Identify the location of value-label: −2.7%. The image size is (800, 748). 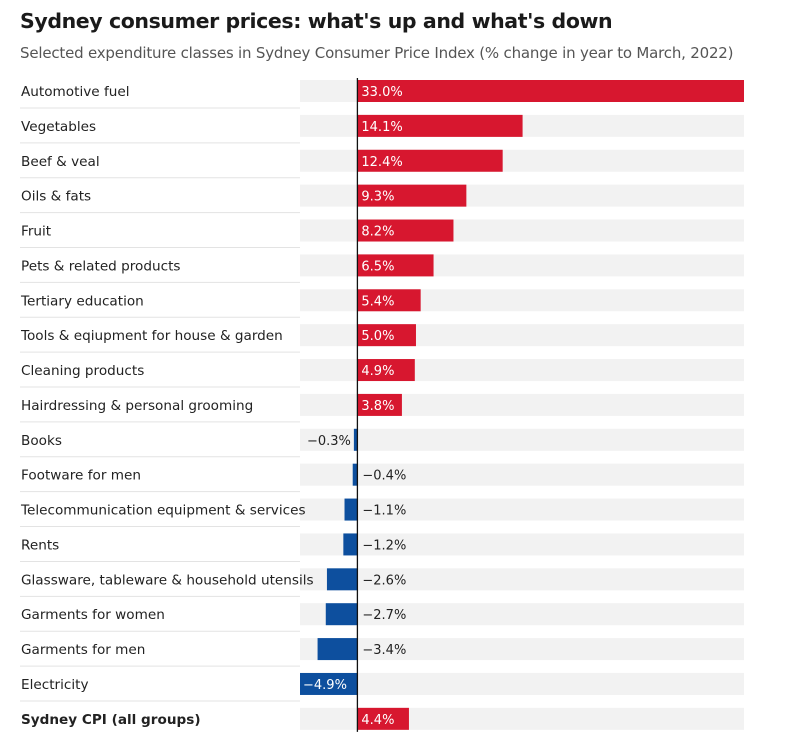
(384, 615).